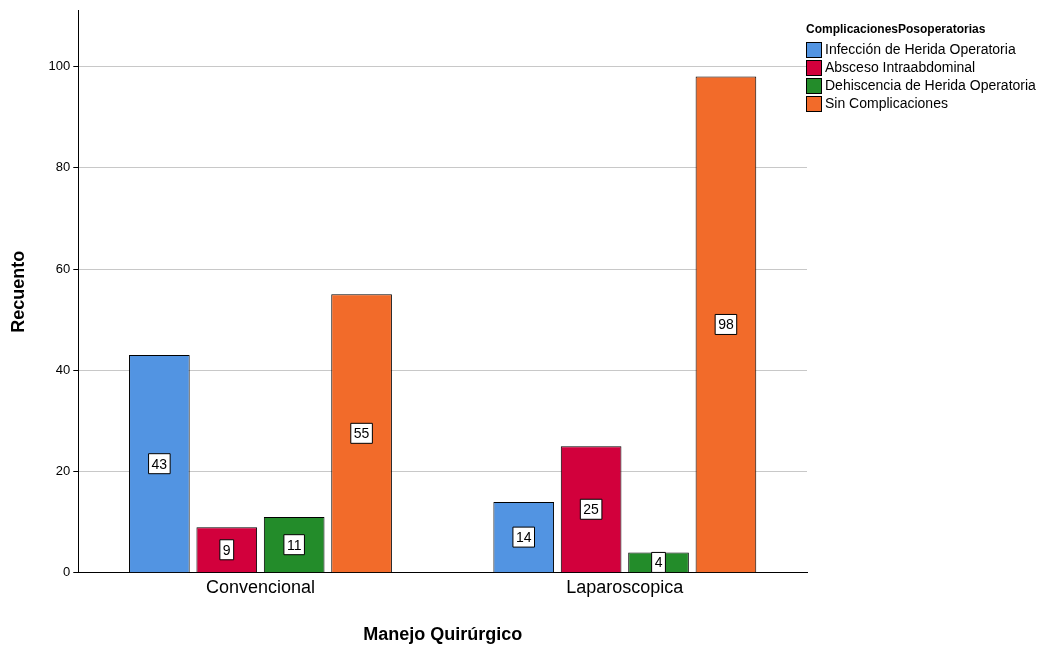 The height and width of the screenshot is (654, 1053). What do you see at coordinates (886, 103) in the screenshot?
I see `legend-label: Sin Complicaciones` at bounding box center [886, 103].